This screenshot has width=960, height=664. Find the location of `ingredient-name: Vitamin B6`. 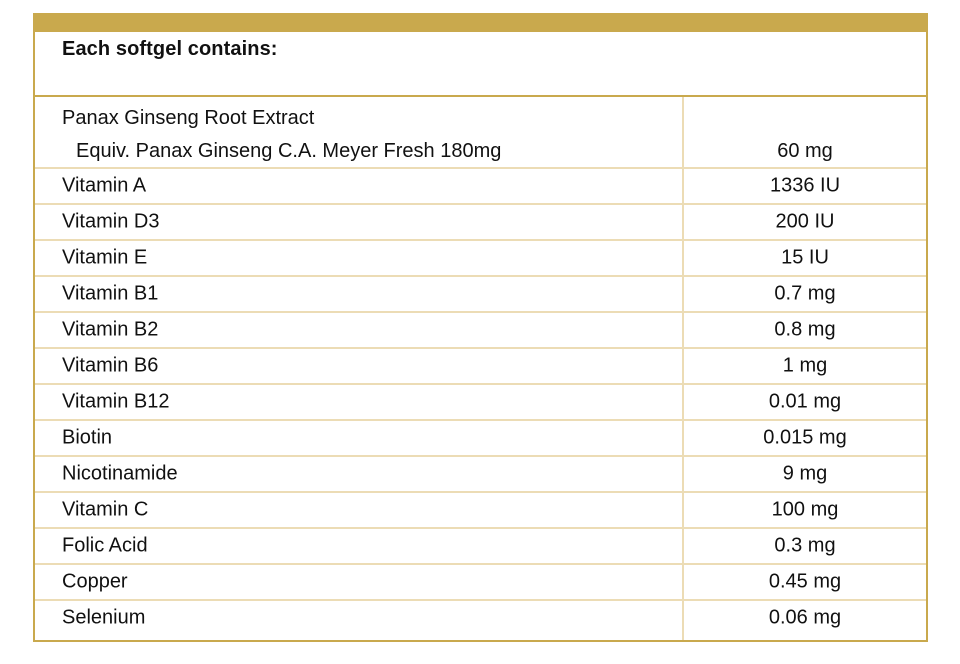

ingredient-name: Vitamin B6 is located at coordinates (110, 365).